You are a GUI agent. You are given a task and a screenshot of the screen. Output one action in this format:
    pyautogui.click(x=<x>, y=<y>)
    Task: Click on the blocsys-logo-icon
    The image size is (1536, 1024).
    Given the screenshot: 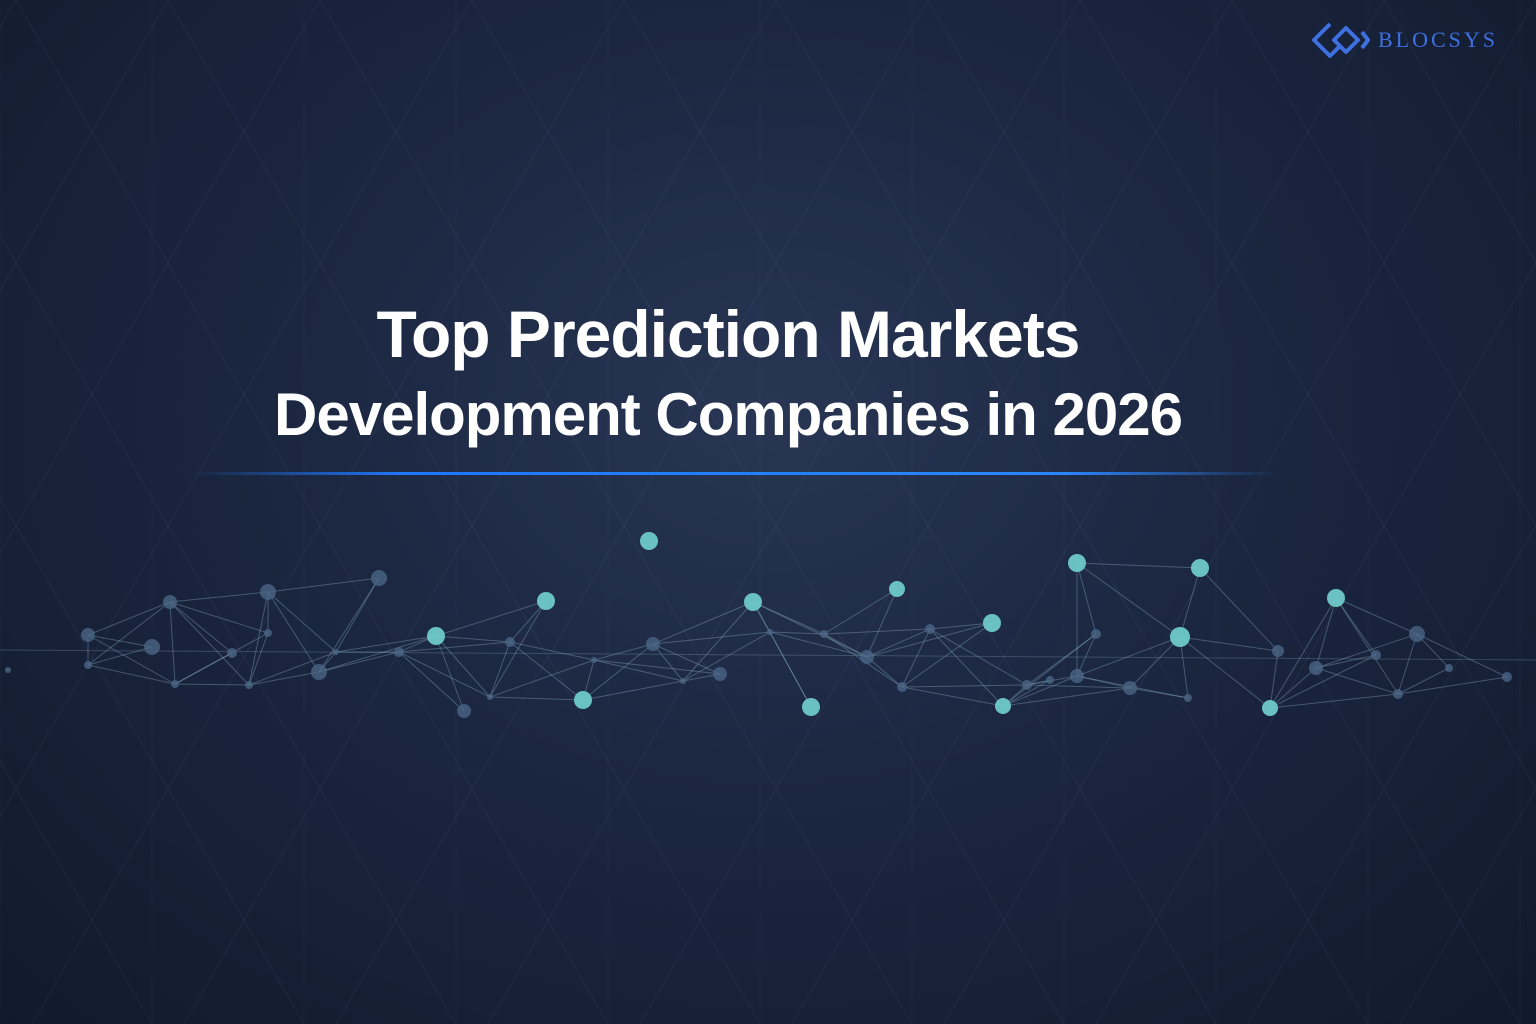 What is the action you would take?
    pyautogui.click(x=1341, y=40)
    